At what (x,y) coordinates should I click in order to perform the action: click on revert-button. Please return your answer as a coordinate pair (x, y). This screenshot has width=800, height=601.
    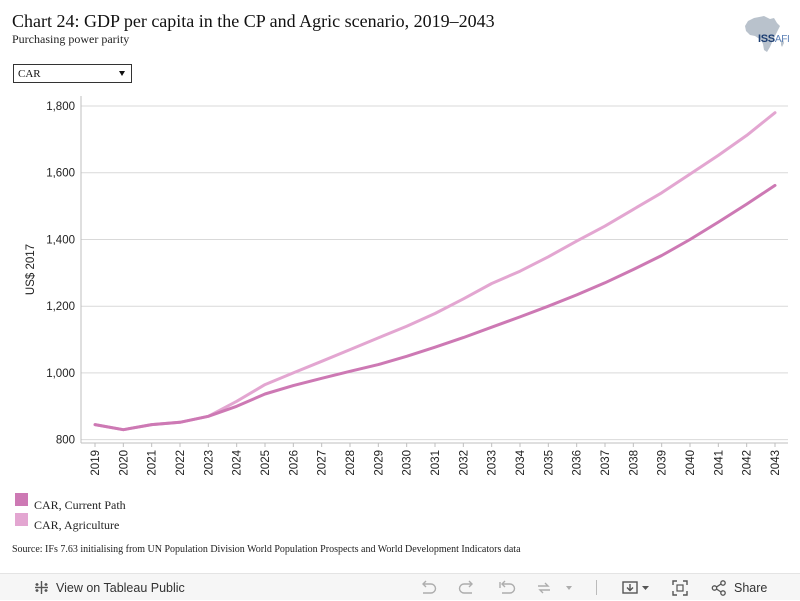
    Looking at the image, I should click on (507, 587).